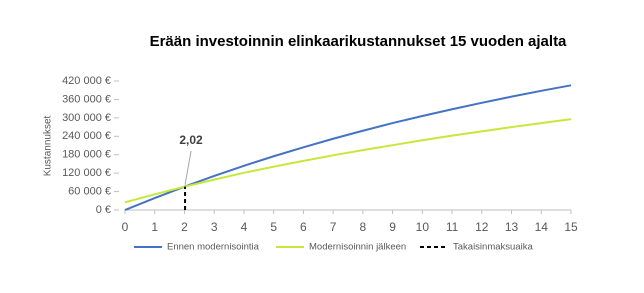 This screenshot has height=293, width=644. What do you see at coordinates (482, 227) in the screenshot?
I see `x-tick-label: 12` at bounding box center [482, 227].